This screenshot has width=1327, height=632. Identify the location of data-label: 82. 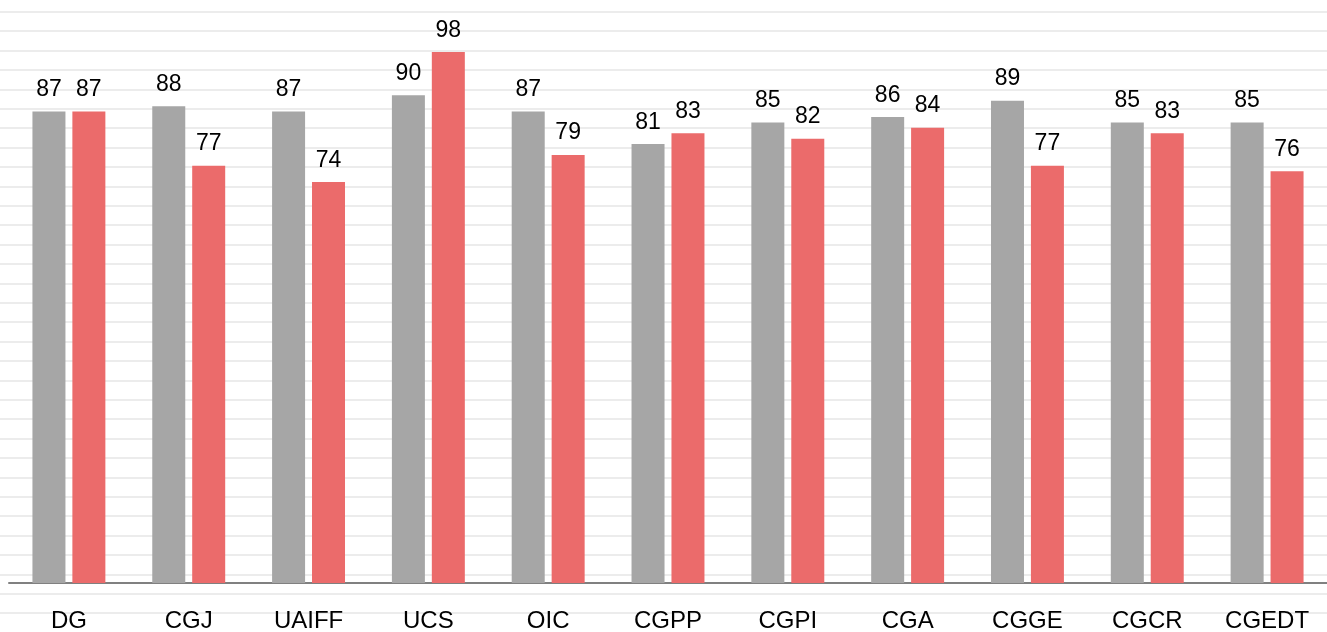
(807, 115).